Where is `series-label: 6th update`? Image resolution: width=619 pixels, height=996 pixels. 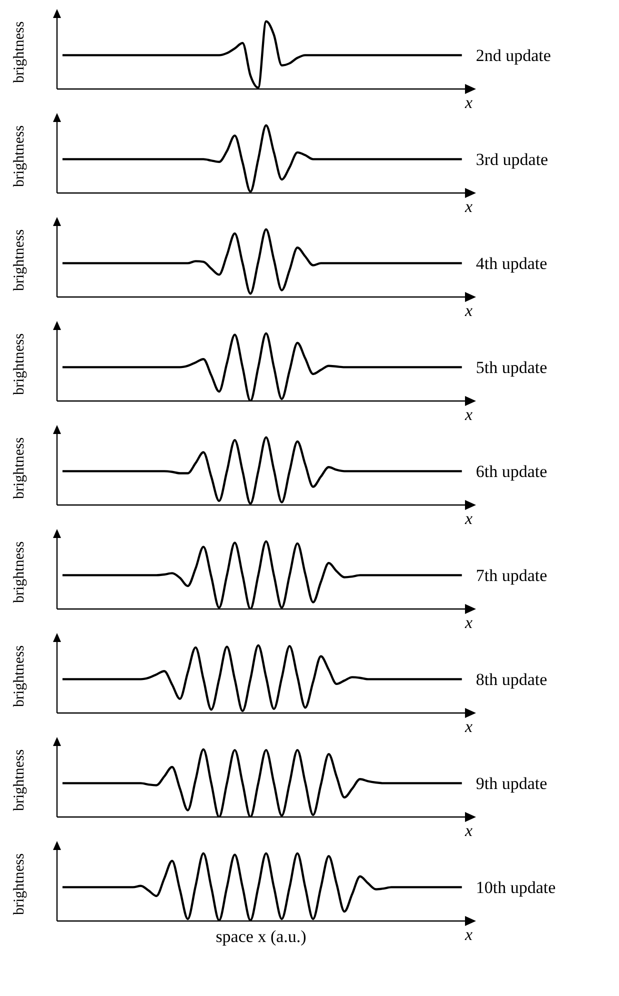
series-label: 6th update is located at coordinates (512, 472).